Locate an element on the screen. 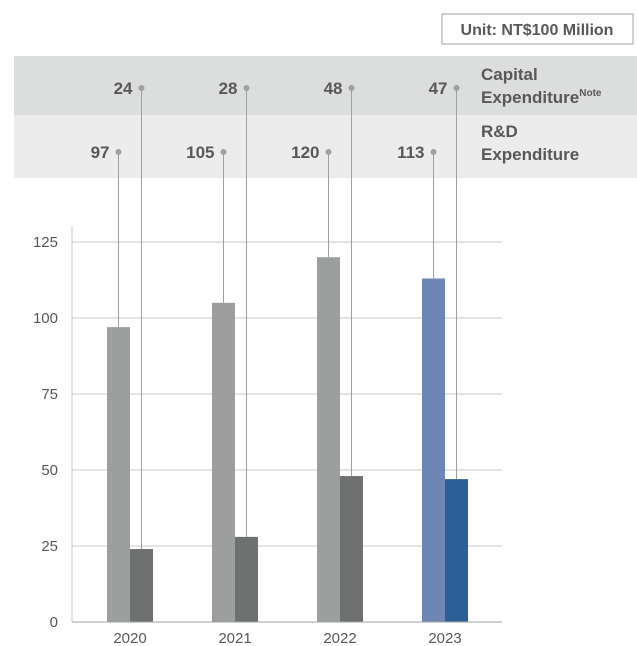 This screenshot has width=637, height=646. unit-label-box is located at coordinates (537, 29).